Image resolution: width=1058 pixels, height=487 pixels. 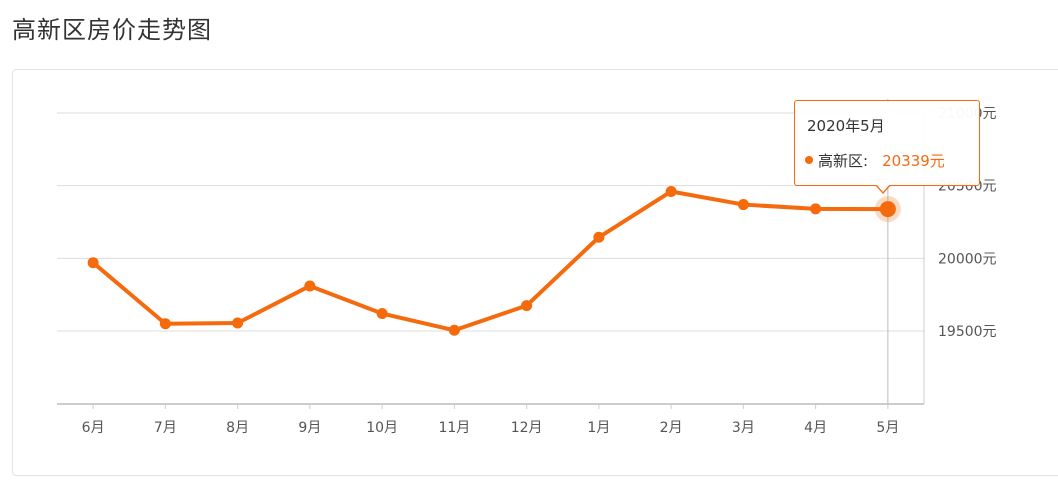 What do you see at coordinates (671, 428) in the screenshot?
I see `x-tick-label: 2月` at bounding box center [671, 428].